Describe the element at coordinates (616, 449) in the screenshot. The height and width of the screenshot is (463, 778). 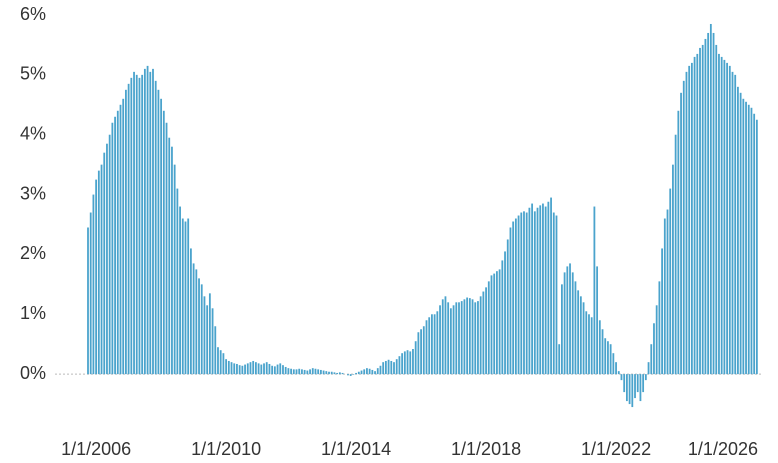
I see `x-tick-label: 1/1/2022` at that location.